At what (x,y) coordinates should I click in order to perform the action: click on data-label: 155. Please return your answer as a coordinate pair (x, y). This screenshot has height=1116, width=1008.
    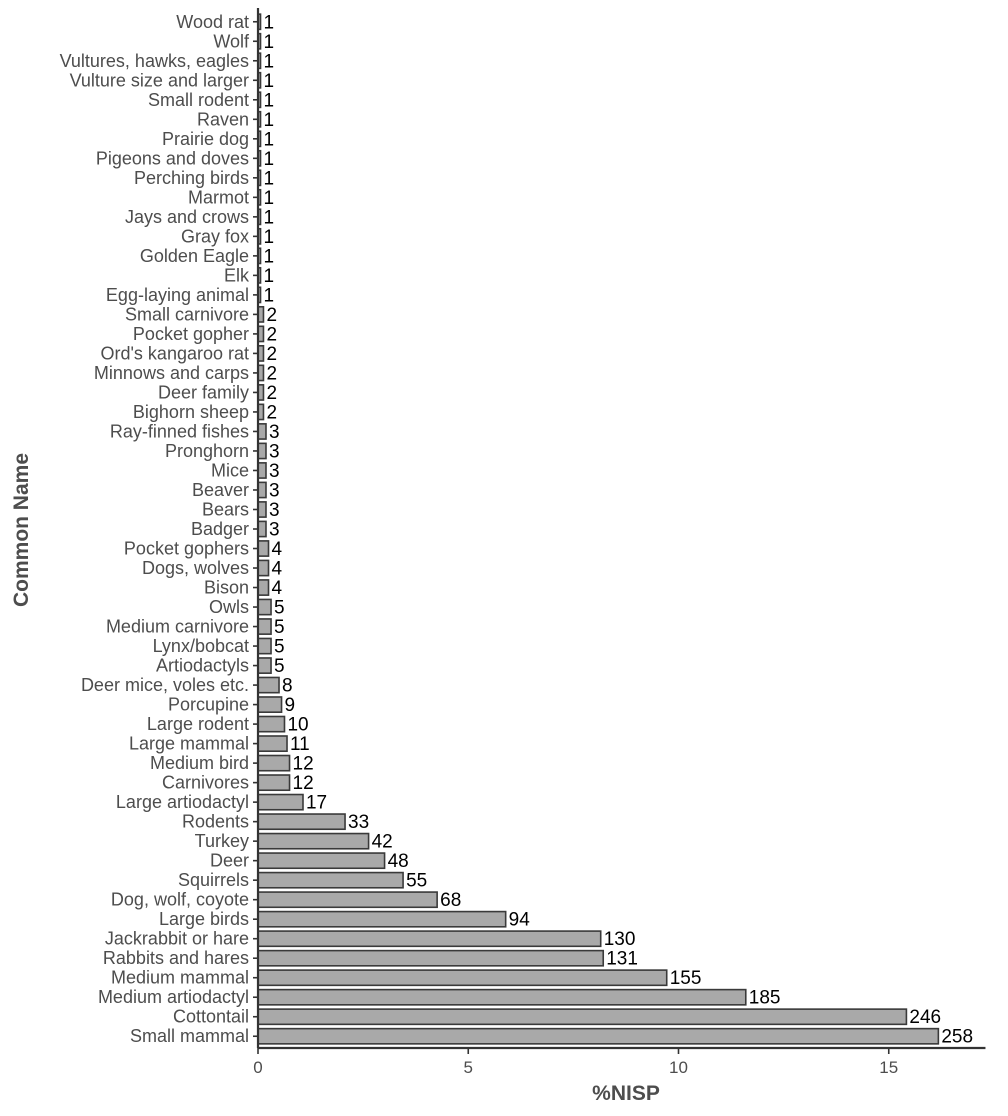
    Looking at the image, I should click on (686, 978).